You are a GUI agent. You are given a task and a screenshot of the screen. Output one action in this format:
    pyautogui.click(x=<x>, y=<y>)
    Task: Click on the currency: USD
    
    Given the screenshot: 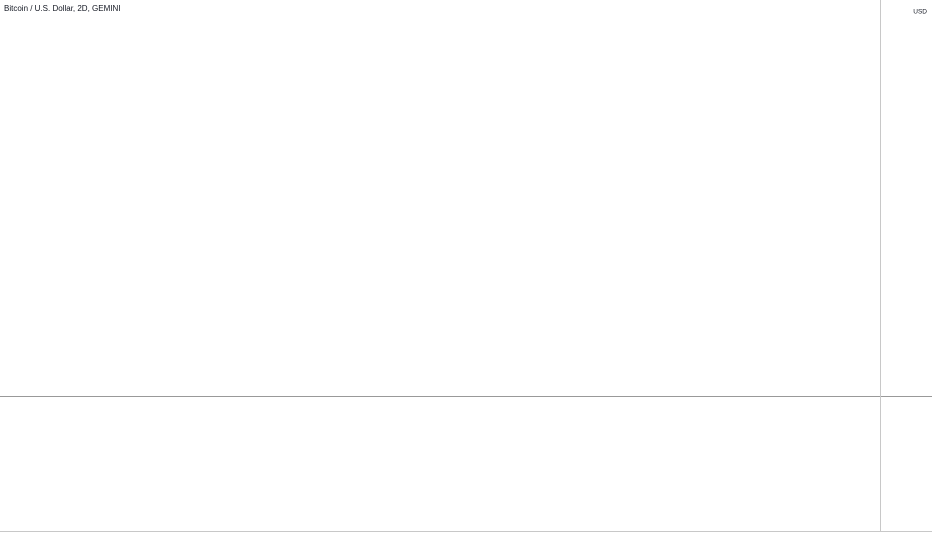 What is the action you would take?
    pyautogui.click(x=920, y=12)
    